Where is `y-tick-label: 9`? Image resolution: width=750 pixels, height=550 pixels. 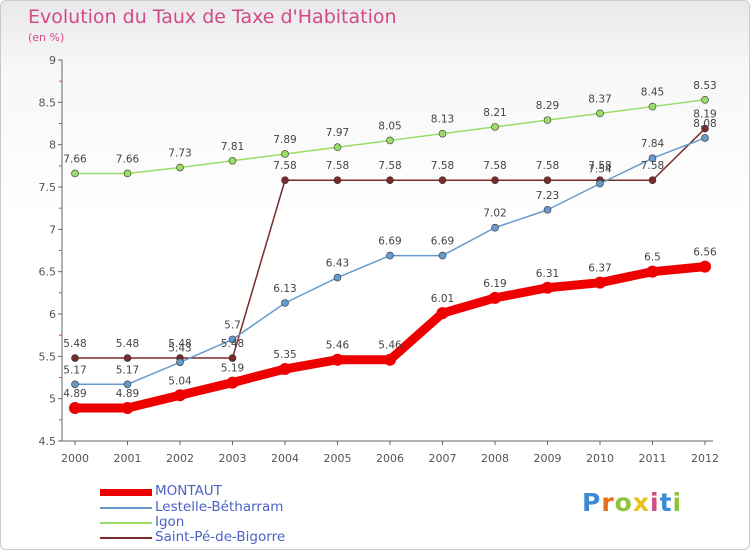 y-tick-label: 9 is located at coordinates (52, 60).